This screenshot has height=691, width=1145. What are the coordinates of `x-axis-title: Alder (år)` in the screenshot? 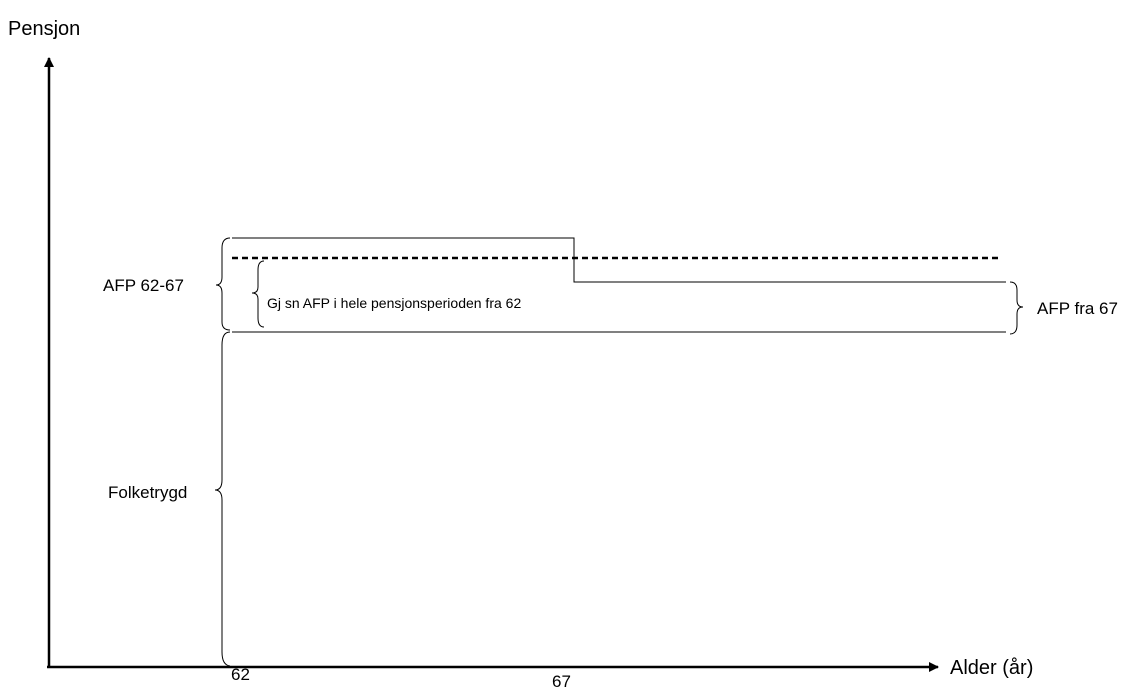 It's located at (992, 668).